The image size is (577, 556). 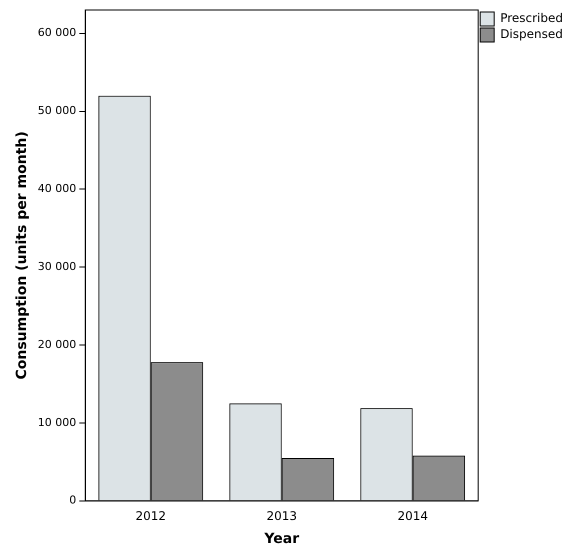 I want to click on y-tick-label: 0, so click(x=72, y=500).